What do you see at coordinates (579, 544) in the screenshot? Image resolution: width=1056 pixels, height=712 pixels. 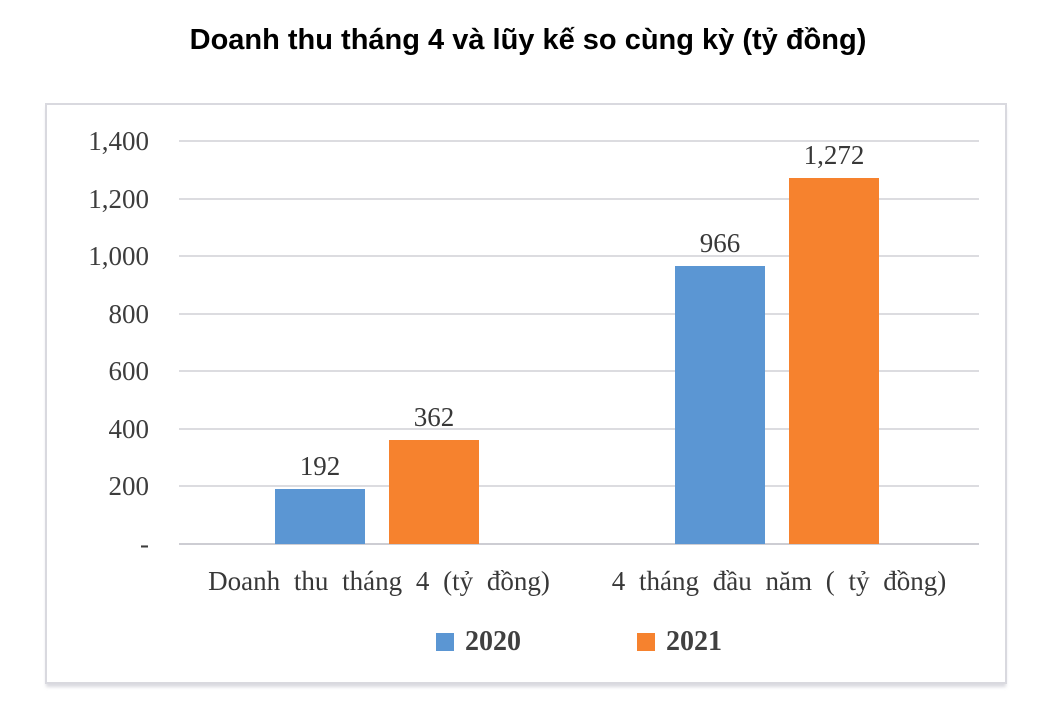 I see `x-axis-baseline` at bounding box center [579, 544].